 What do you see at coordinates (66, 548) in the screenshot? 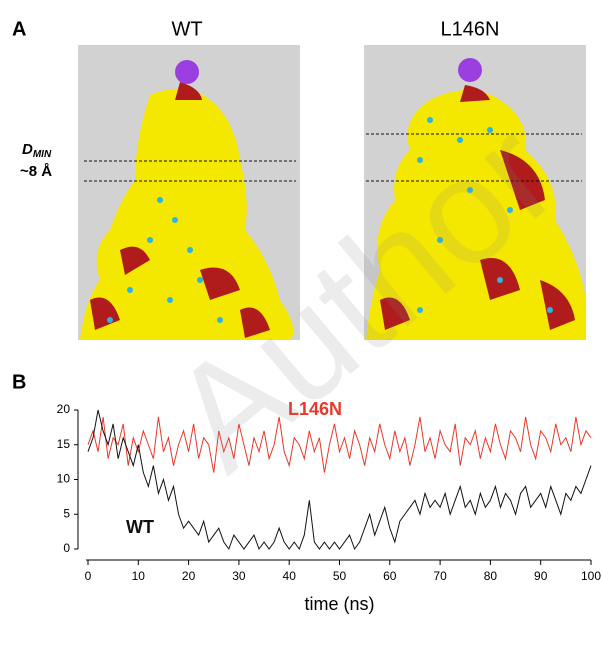
I see `y-tick-label: 0` at bounding box center [66, 548].